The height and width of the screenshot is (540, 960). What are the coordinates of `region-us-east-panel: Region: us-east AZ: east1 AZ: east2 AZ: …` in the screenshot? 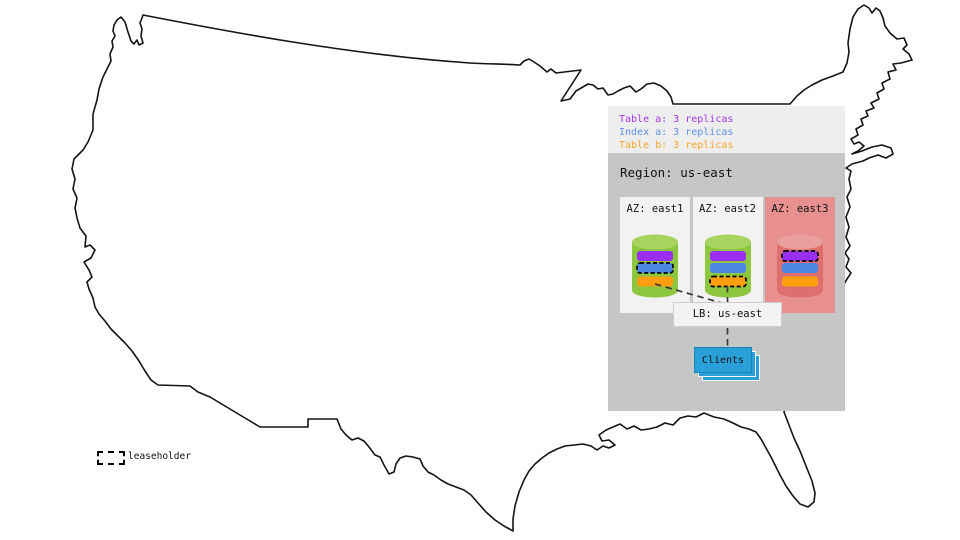 It's located at (726, 282).